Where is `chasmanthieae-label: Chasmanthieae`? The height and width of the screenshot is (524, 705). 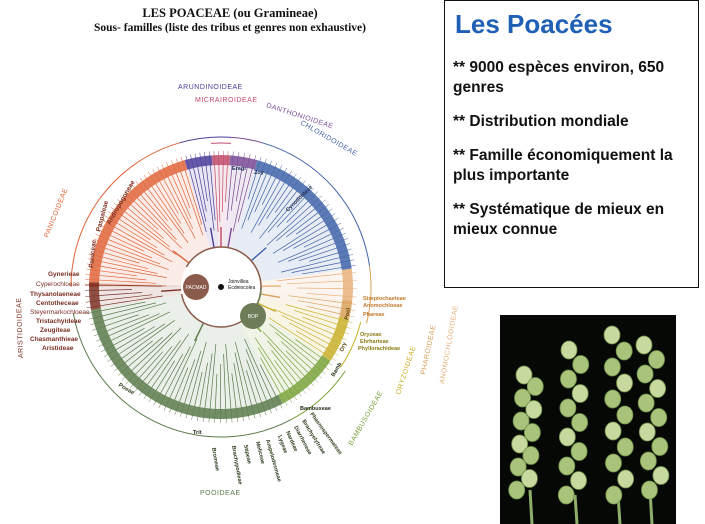
chasmanthieae-label: Chasmanthieae is located at coordinates (54, 339).